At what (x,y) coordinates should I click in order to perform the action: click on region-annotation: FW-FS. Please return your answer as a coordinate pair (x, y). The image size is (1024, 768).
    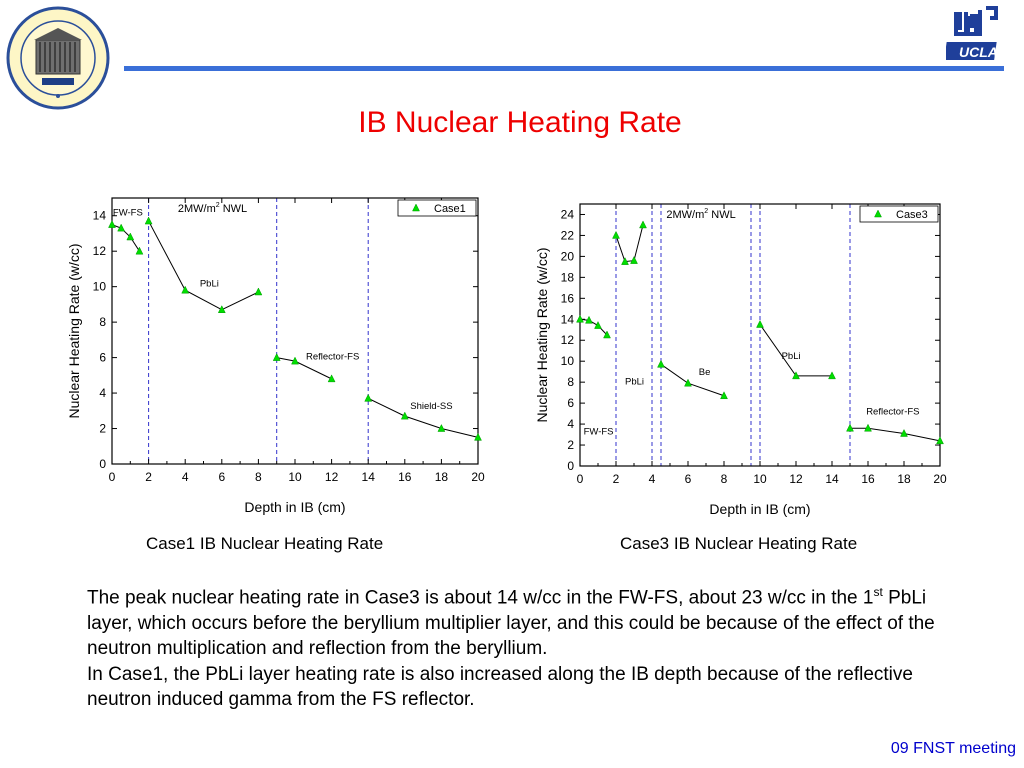
    Looking at the image, I should click on (128, 213).